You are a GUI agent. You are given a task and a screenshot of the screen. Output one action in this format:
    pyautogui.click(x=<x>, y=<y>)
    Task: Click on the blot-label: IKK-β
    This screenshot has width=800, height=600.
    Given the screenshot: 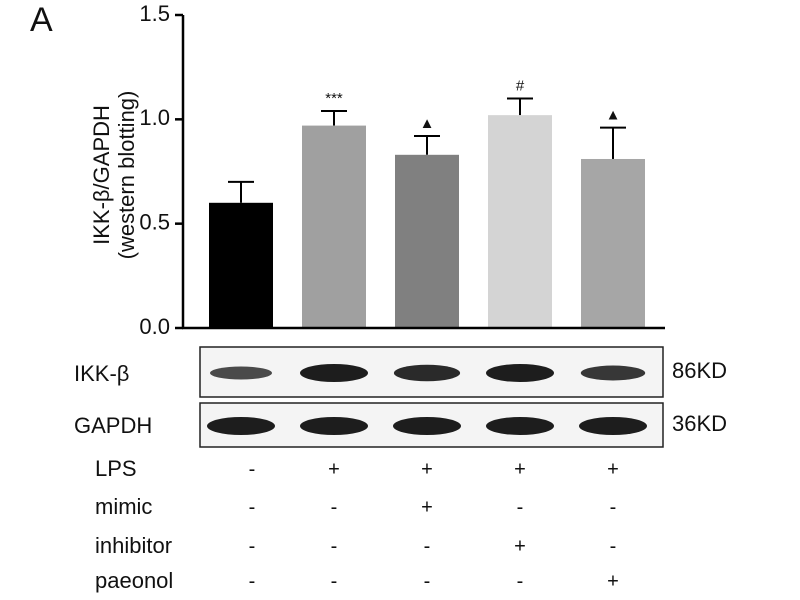 What is the action you would take?
    pyautogui.click(x=101, y=373)
    